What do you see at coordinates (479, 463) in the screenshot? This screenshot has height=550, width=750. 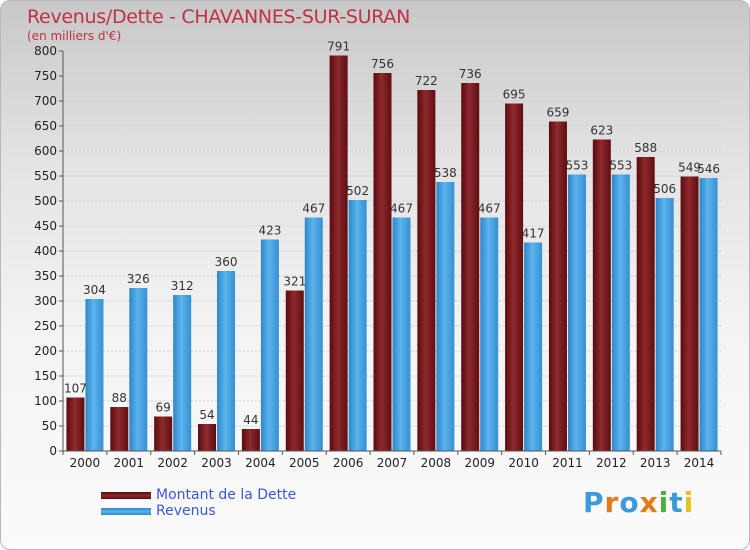 I see `x-tick-label: 2009` at bounding box center [479, 463].